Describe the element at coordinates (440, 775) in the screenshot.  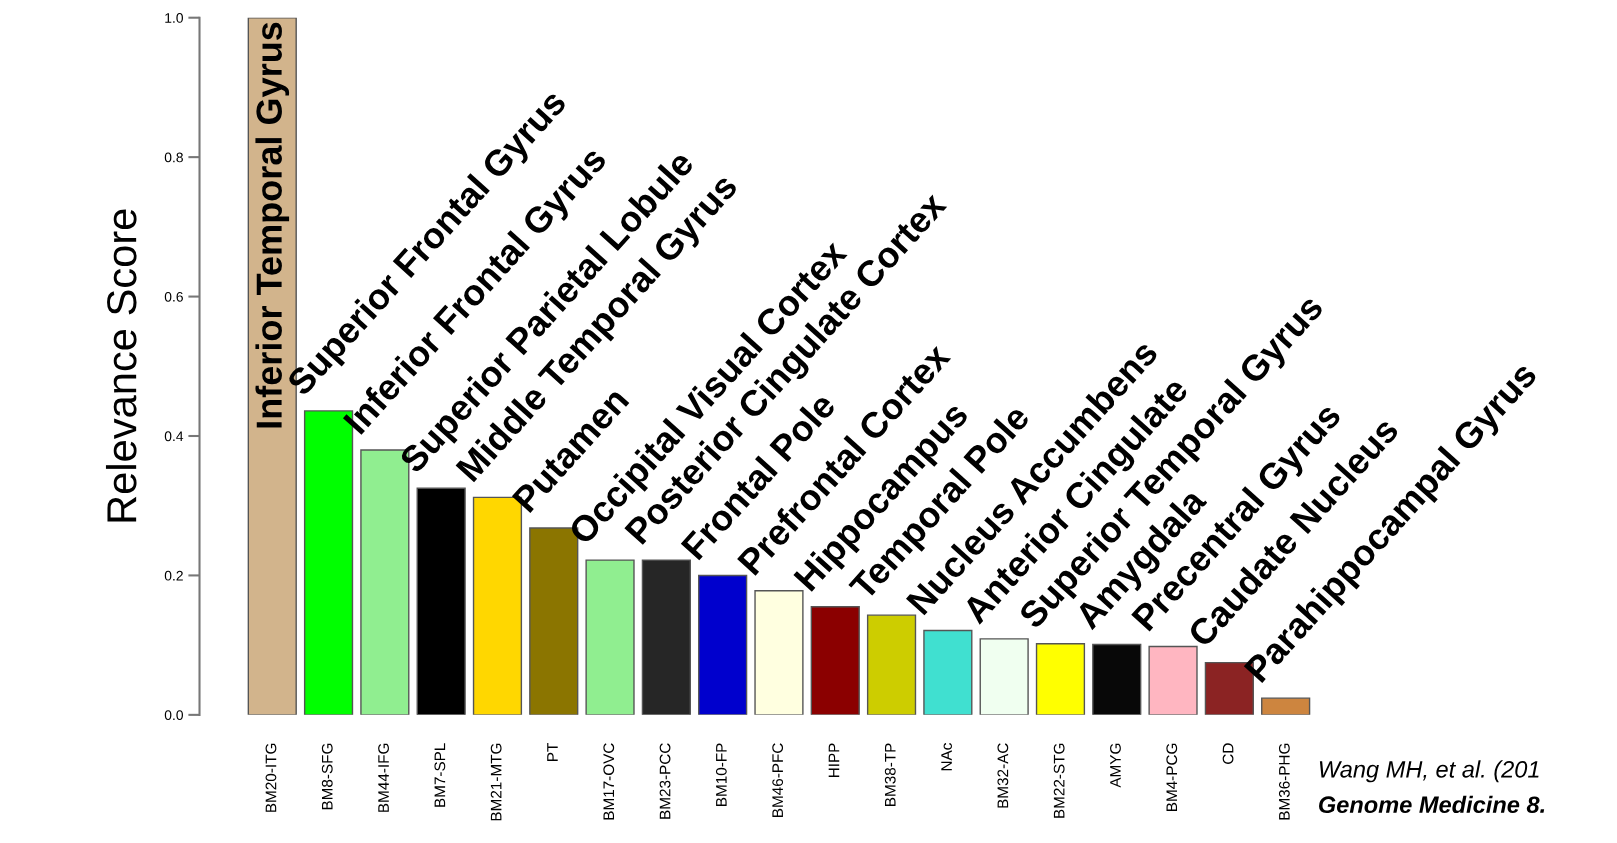
I see `x-tick-label: BM7-SPL` at that location.